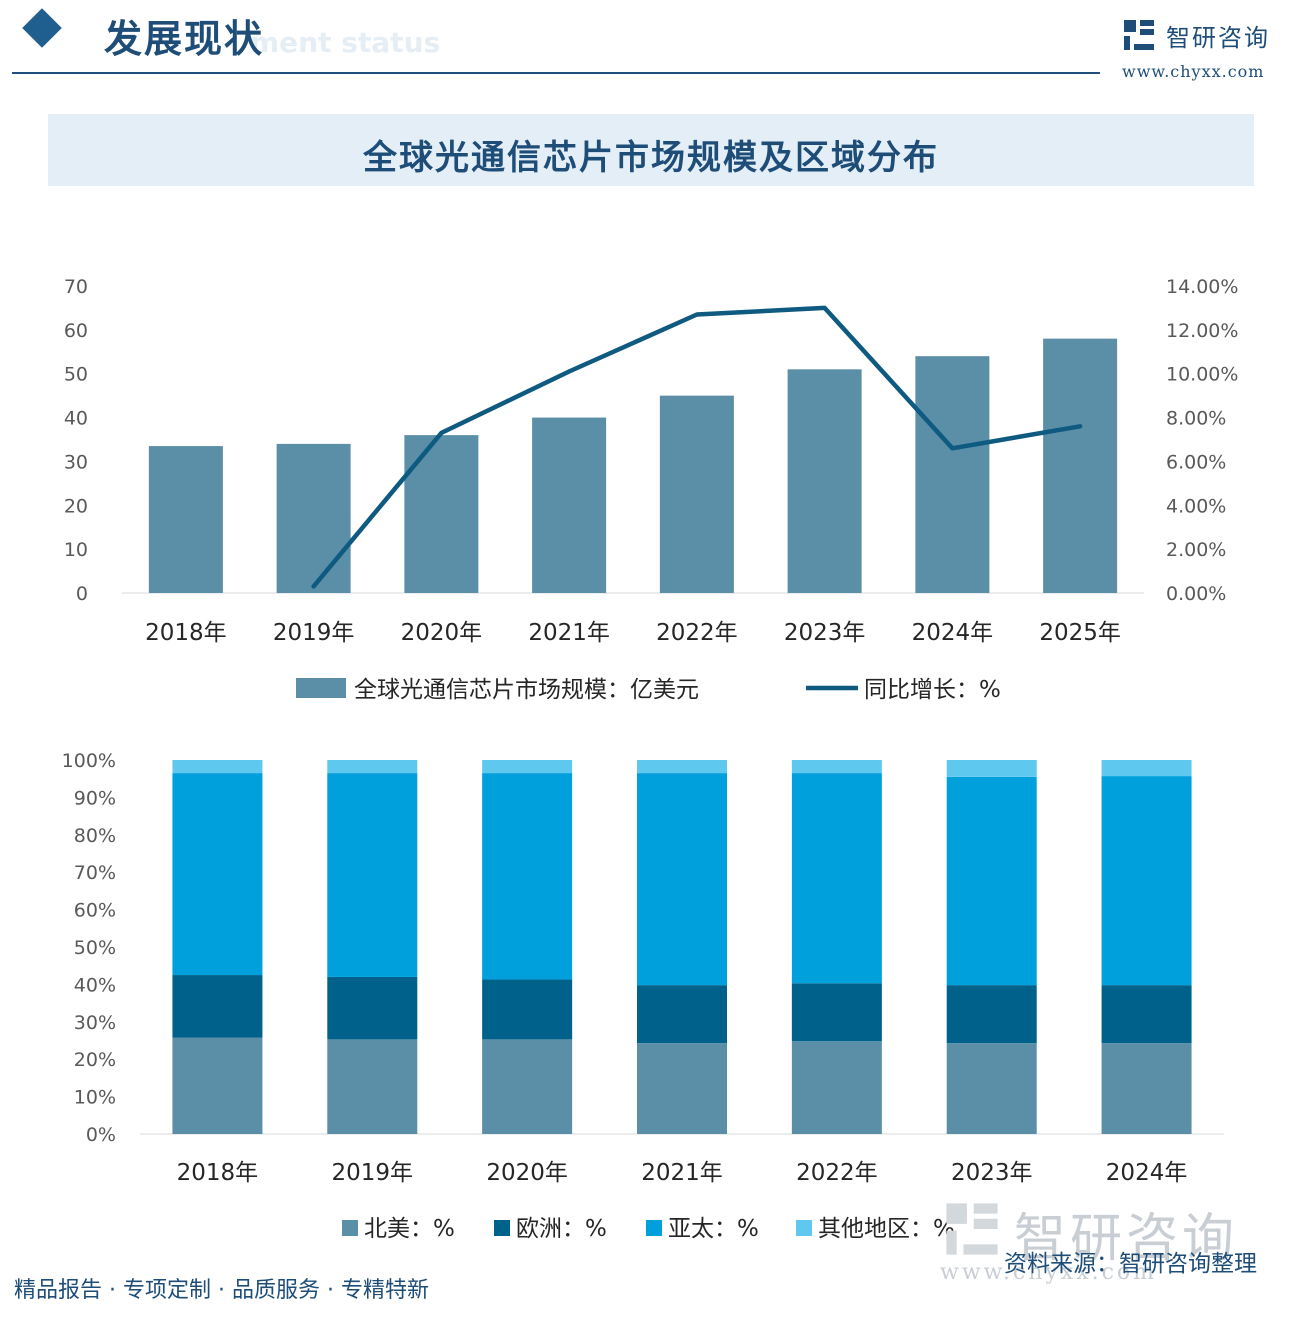 Image resolution: width=1310 pixels, height=1326 pixels. What do you see at coordinates (76, 375) in the screenshot?
I see `chart1-left-tick-label: 50` at bounding box center [76, 375].